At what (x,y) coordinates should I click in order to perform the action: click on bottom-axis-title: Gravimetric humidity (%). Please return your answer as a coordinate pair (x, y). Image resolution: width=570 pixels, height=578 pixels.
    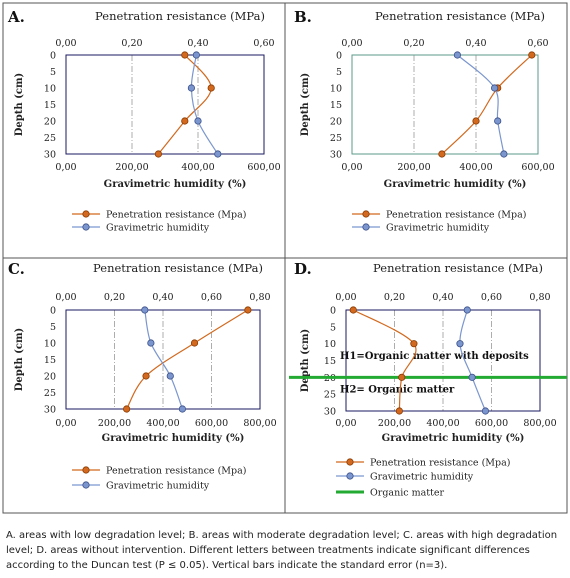
    Looking at the image, I should click on (173, 438).